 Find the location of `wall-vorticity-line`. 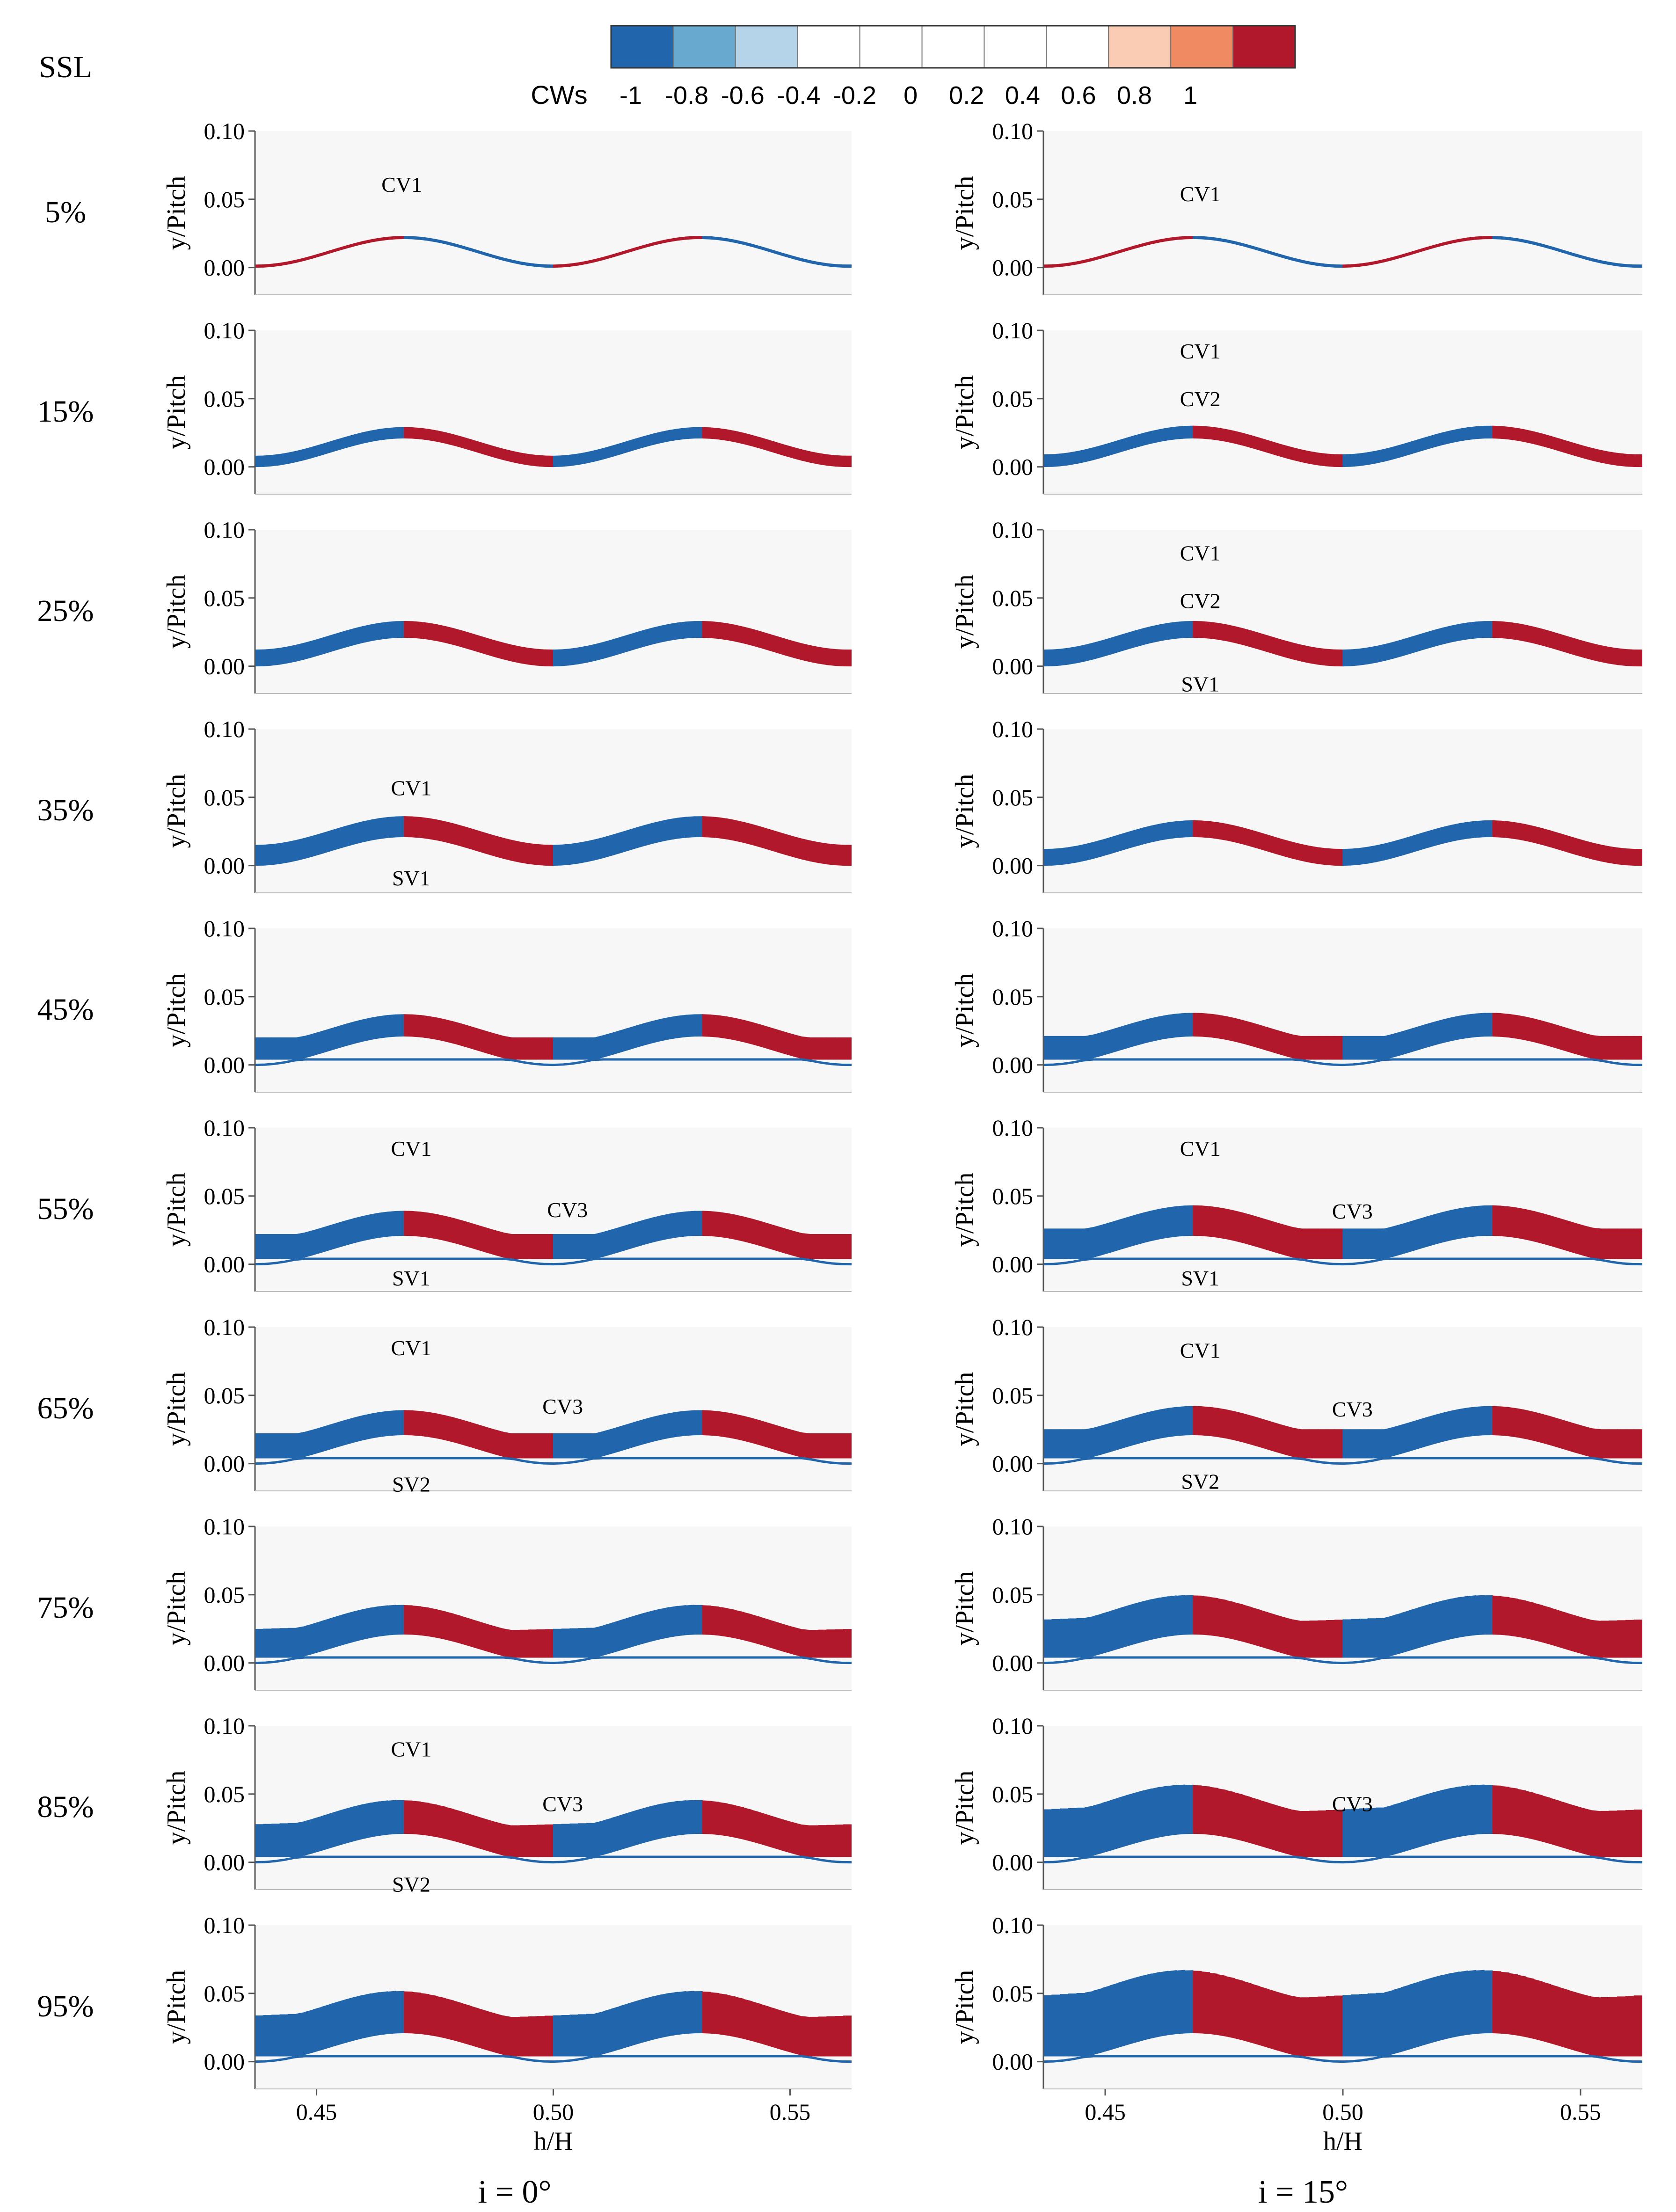

wall-vorticity-line is located at coordinates (1342, 1660).